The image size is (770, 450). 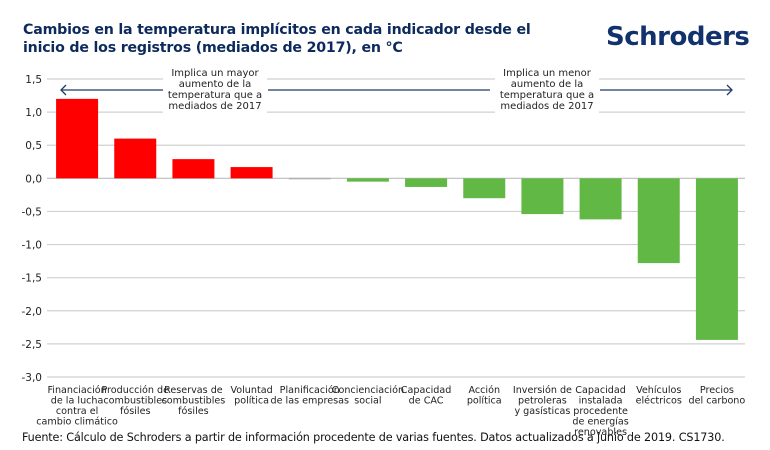 What do you see at coordinates (135, 390) in the screenshot?
I see `x-tick-label-line: Producción de` at bounding box center [135, 390].